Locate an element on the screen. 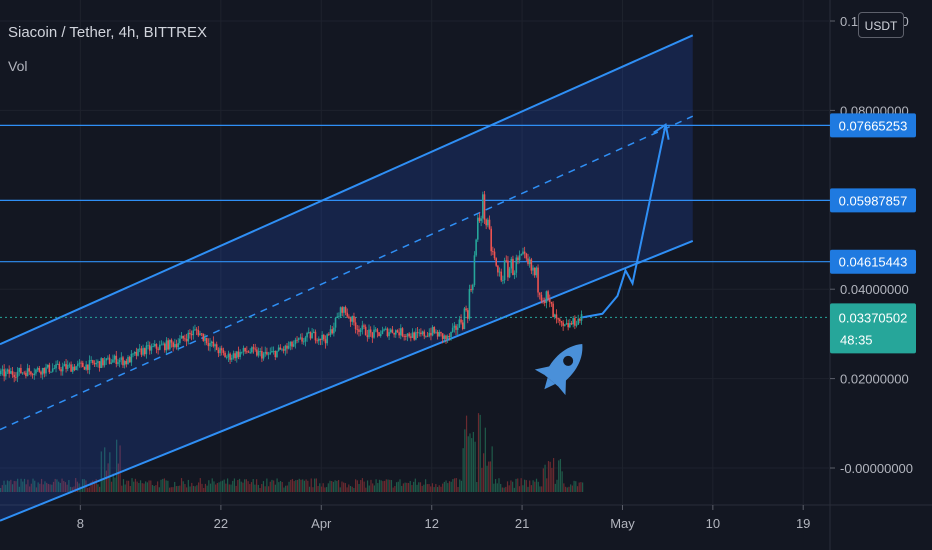  level-badge-label: 0.04615443 is located at coordinates (873, 262).